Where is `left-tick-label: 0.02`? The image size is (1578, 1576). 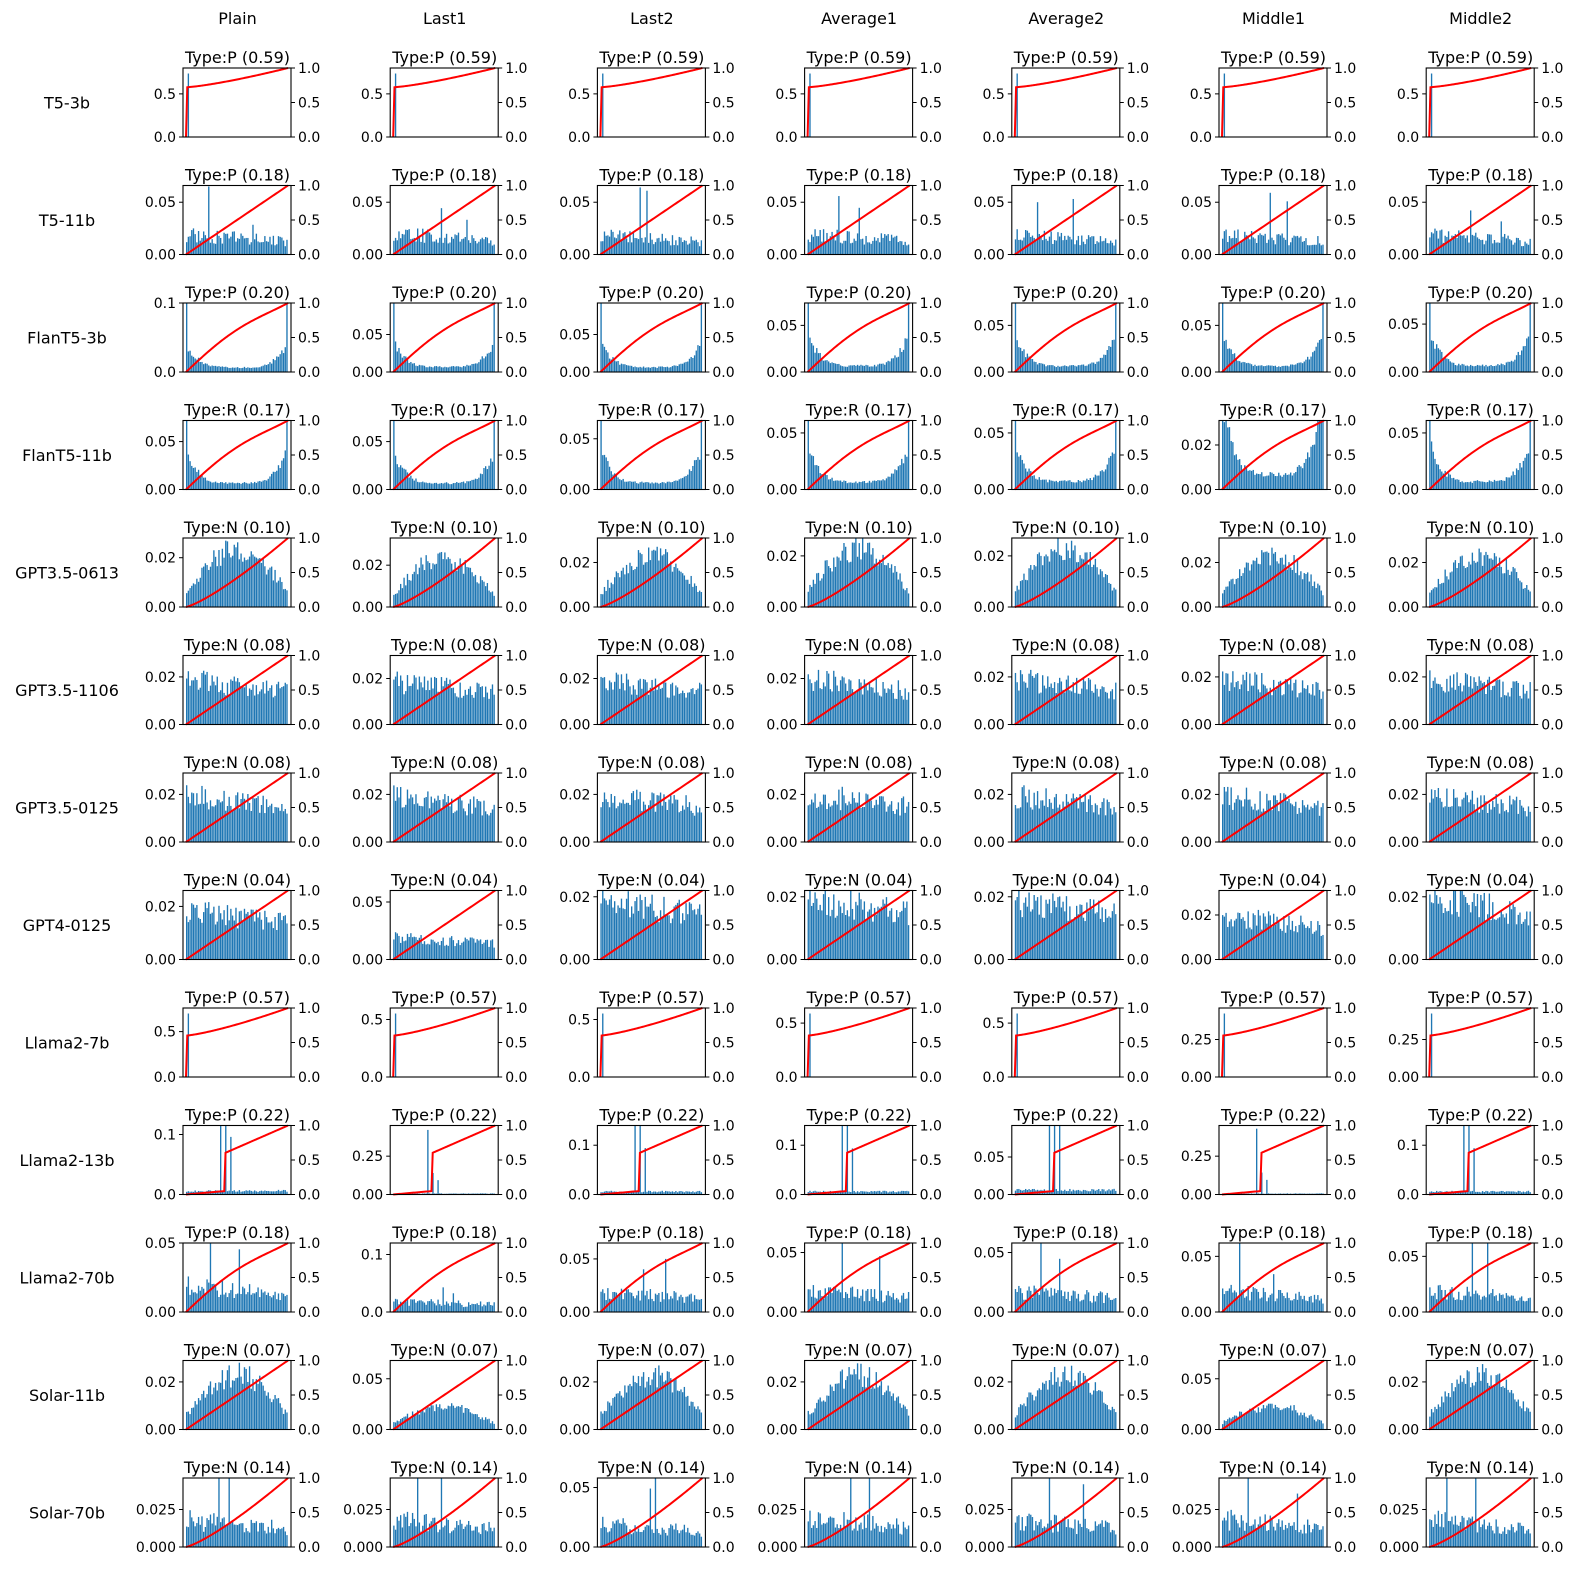
left-tick-label: 0.02 is located at coordinates (367, 680).